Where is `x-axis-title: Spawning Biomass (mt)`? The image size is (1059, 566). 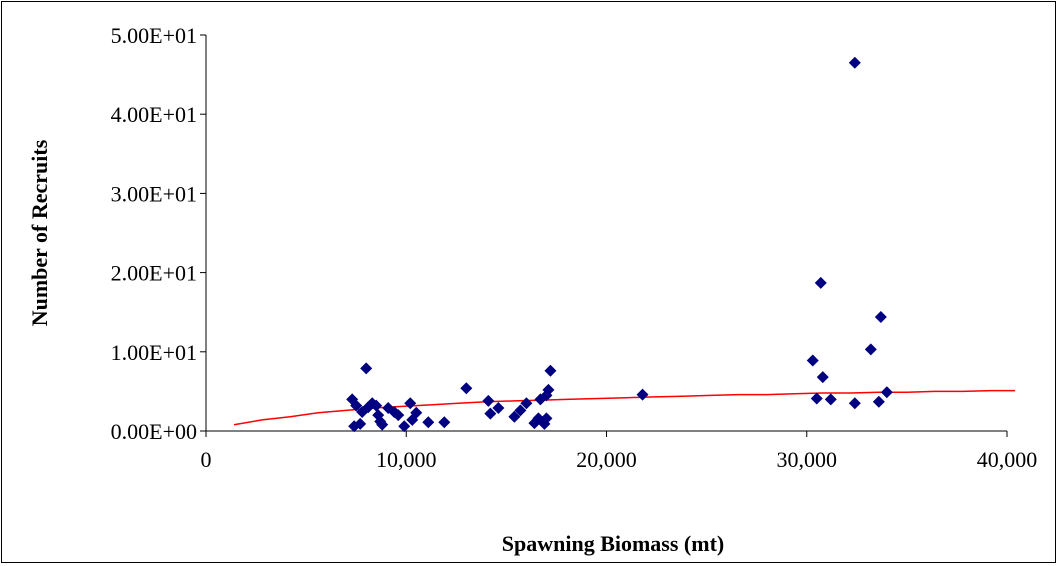 x-axis-title: Spawning Biomass (mt) is located at coordinates (613, 543).